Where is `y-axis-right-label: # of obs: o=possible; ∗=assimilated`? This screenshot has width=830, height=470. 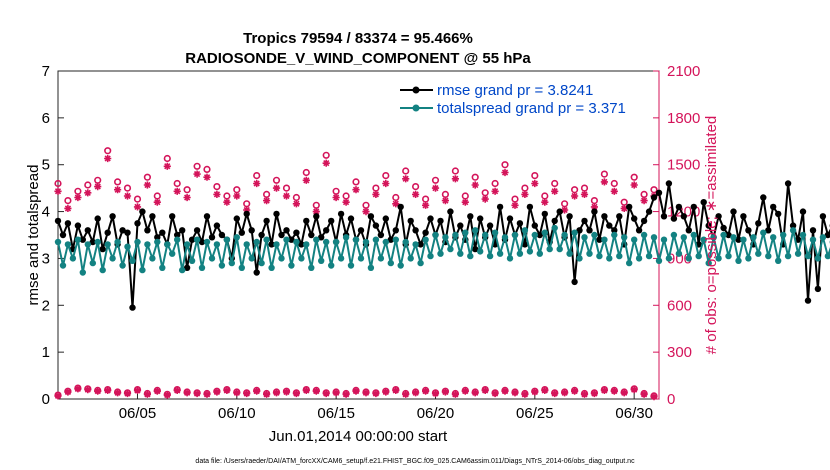 y-axis-right-label: # of obs: o=possible; ∗=assimilated is located at coordinates (711, 235).